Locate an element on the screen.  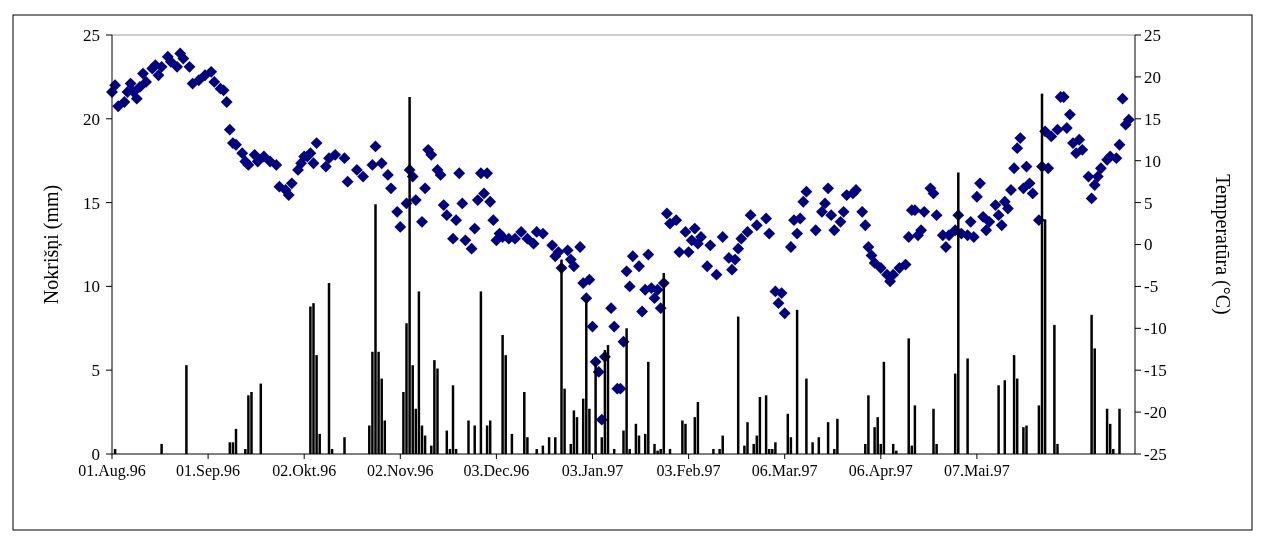
x-tick-label: 03.Jan.97 is located at coordinates (592, 470).